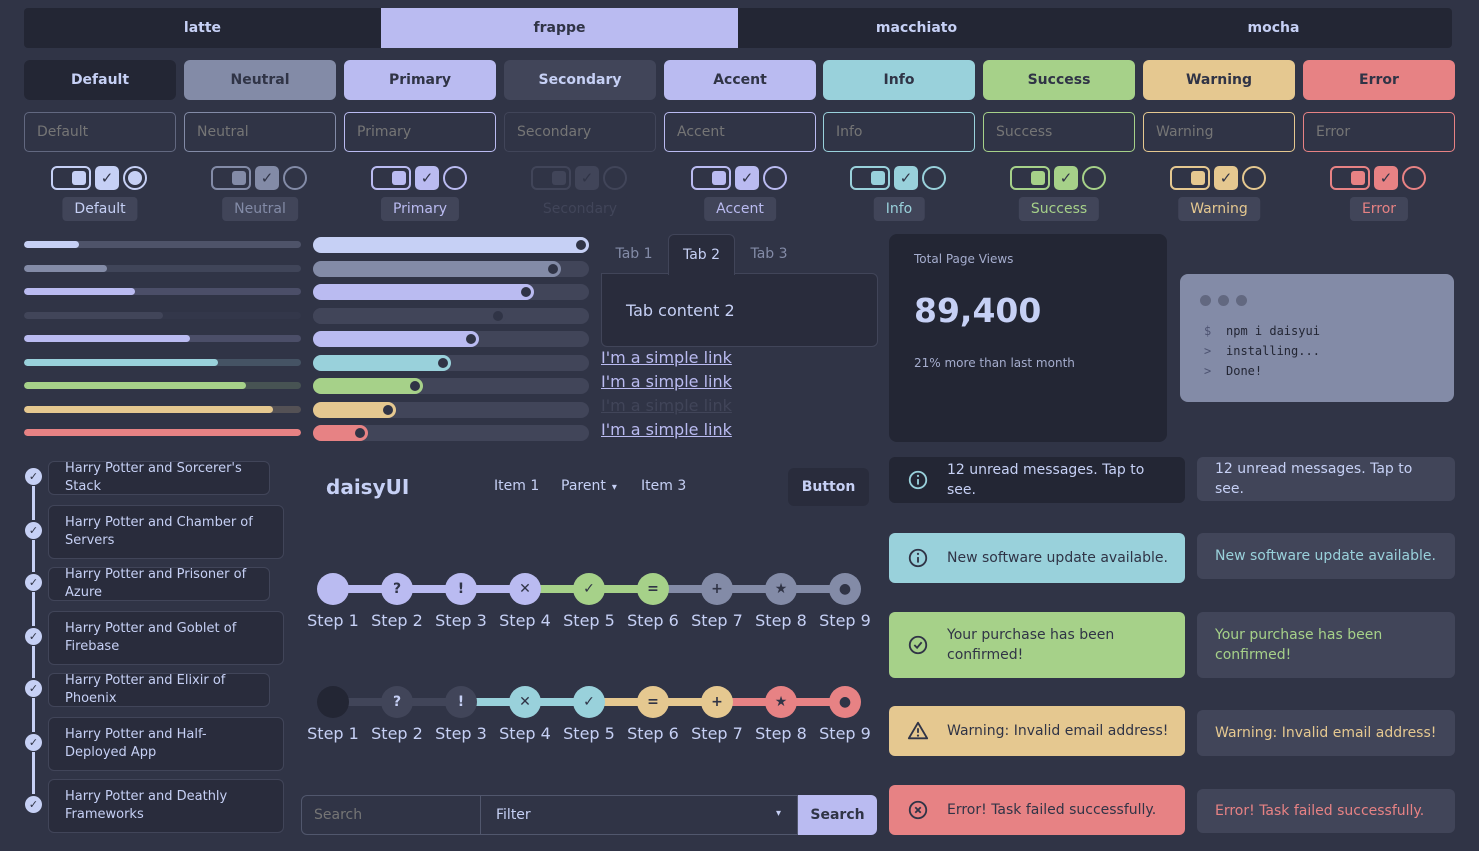 The width and height of the screenshot is (1479, 851). Describe the element at coordinates (202, 28) in the screenshot. I see `theme-tab-latte: latte` at that location.